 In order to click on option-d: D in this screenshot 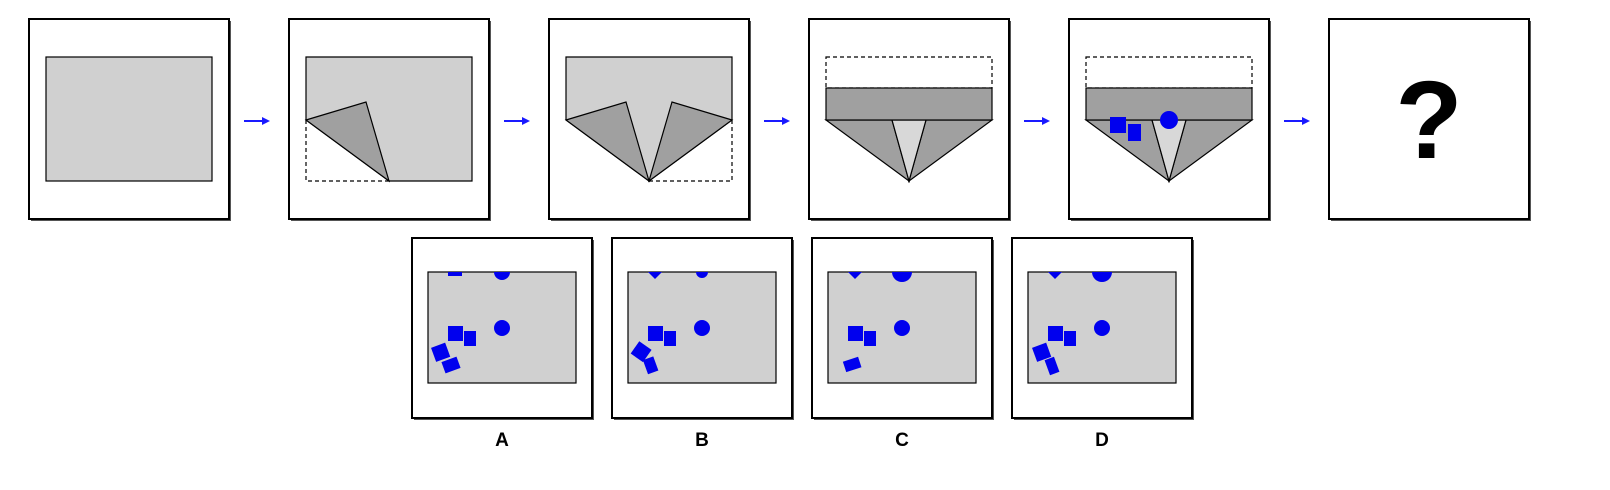, I will do `click(1102, 344)`.